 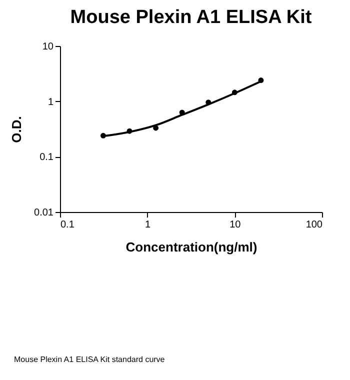 I want to click on chart-title: Mouse Plexin A1 ELISA Kit, so click(x=191, y=17).